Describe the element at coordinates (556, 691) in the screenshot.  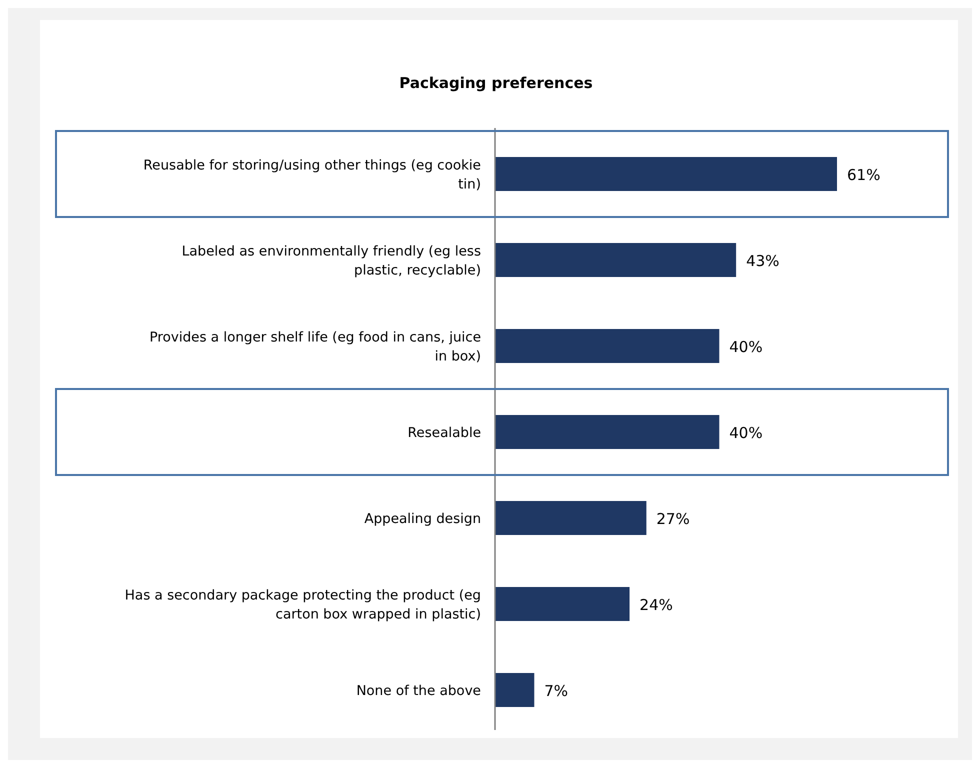
I see `data-label: 7%` at that location.